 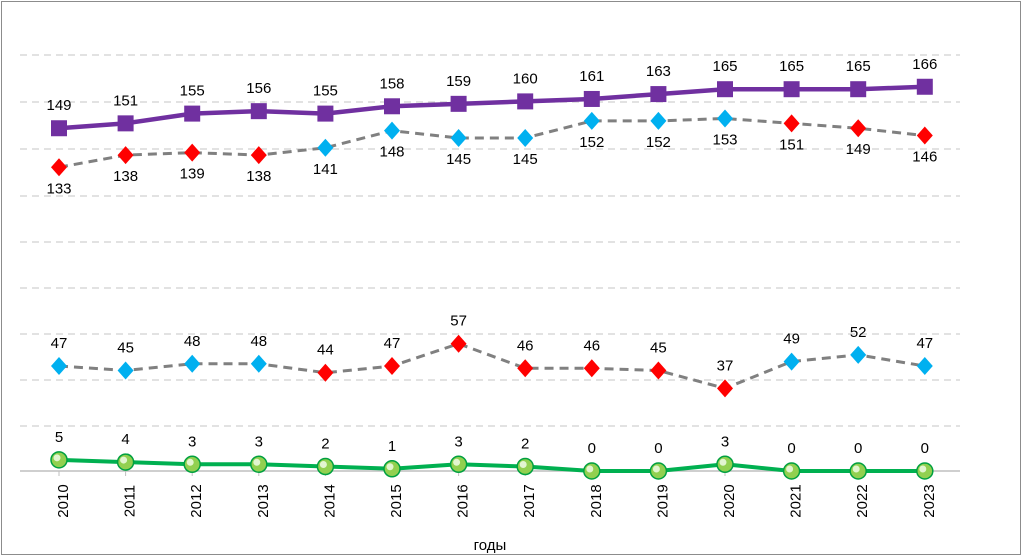 I want to click on data-label: 4, so click(x=125, y=439).